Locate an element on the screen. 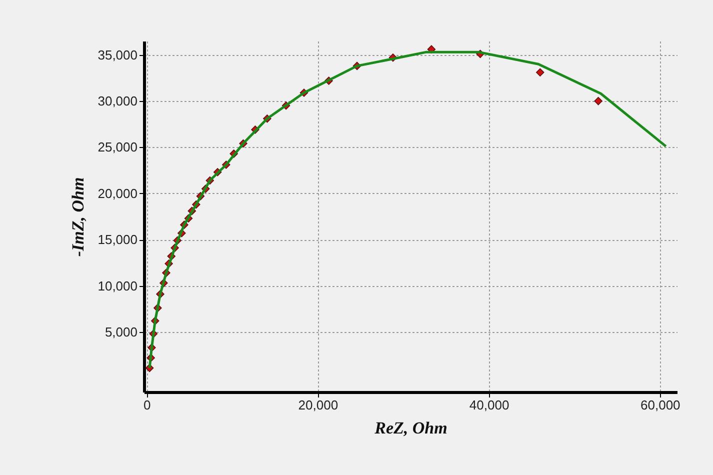  y-tick-label: 35,000 is located at coordinates (118, 54).